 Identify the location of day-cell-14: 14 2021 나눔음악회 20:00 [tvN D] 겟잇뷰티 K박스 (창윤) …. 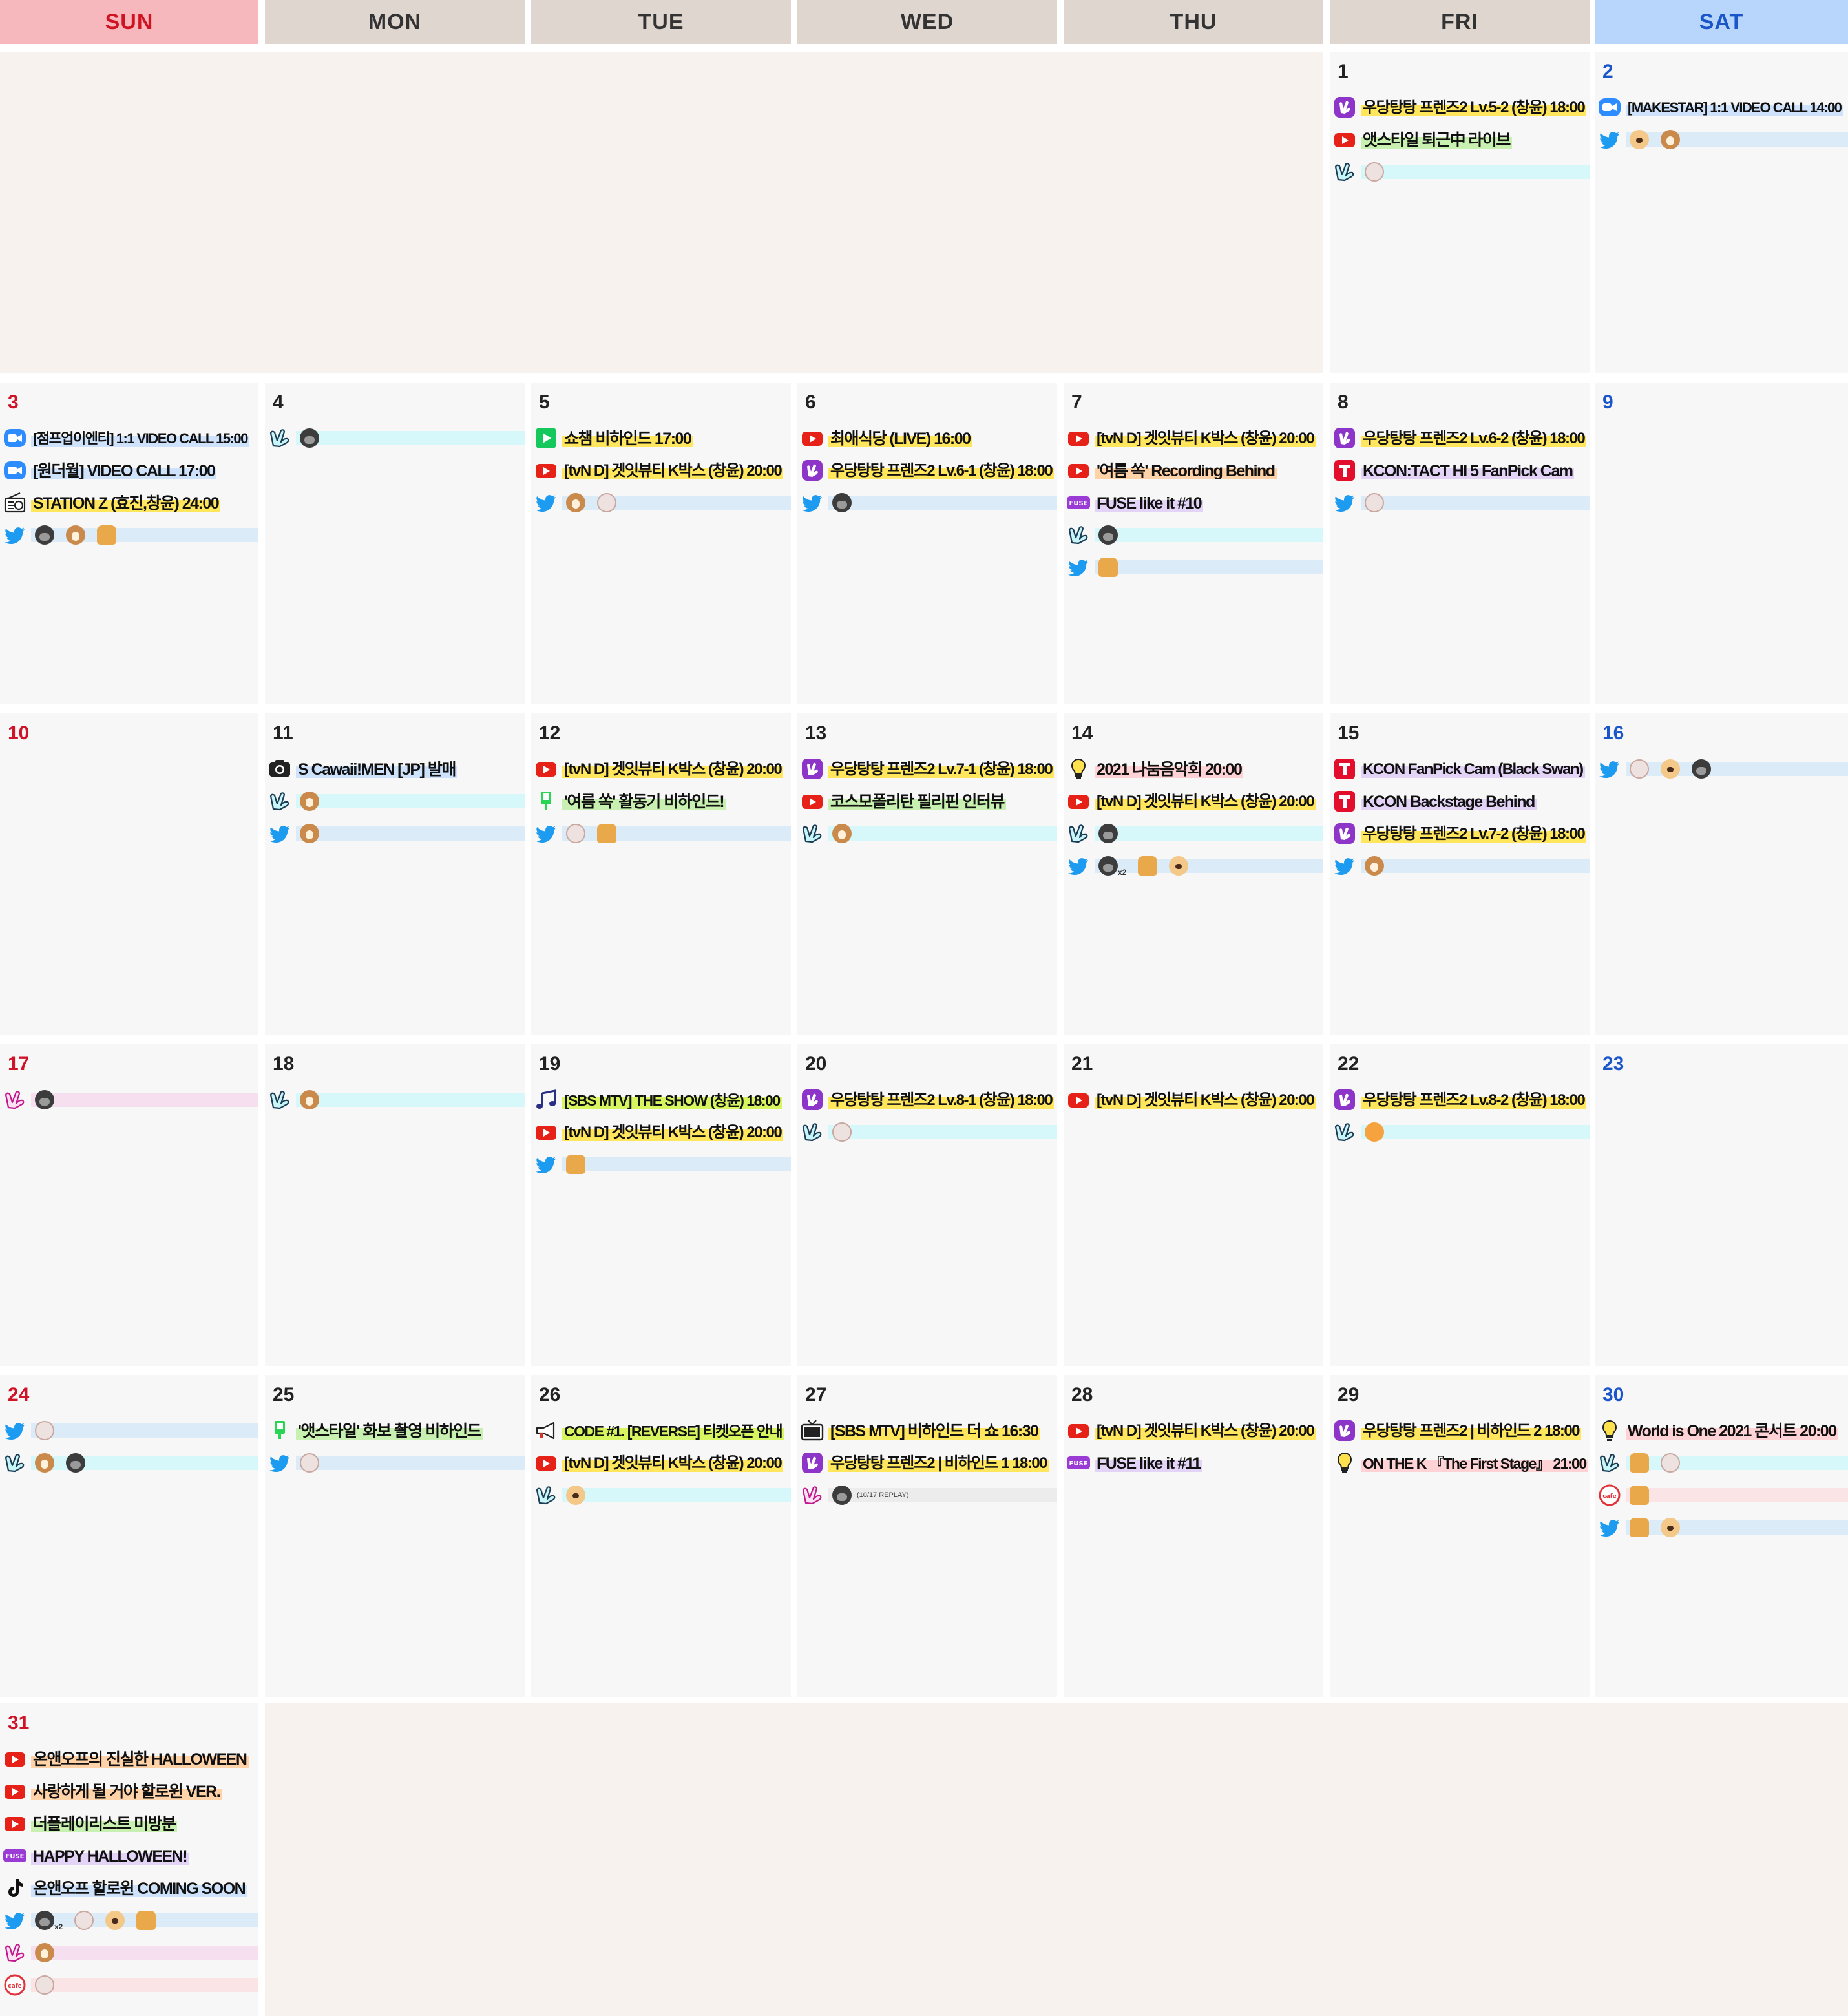
(1194, 874).